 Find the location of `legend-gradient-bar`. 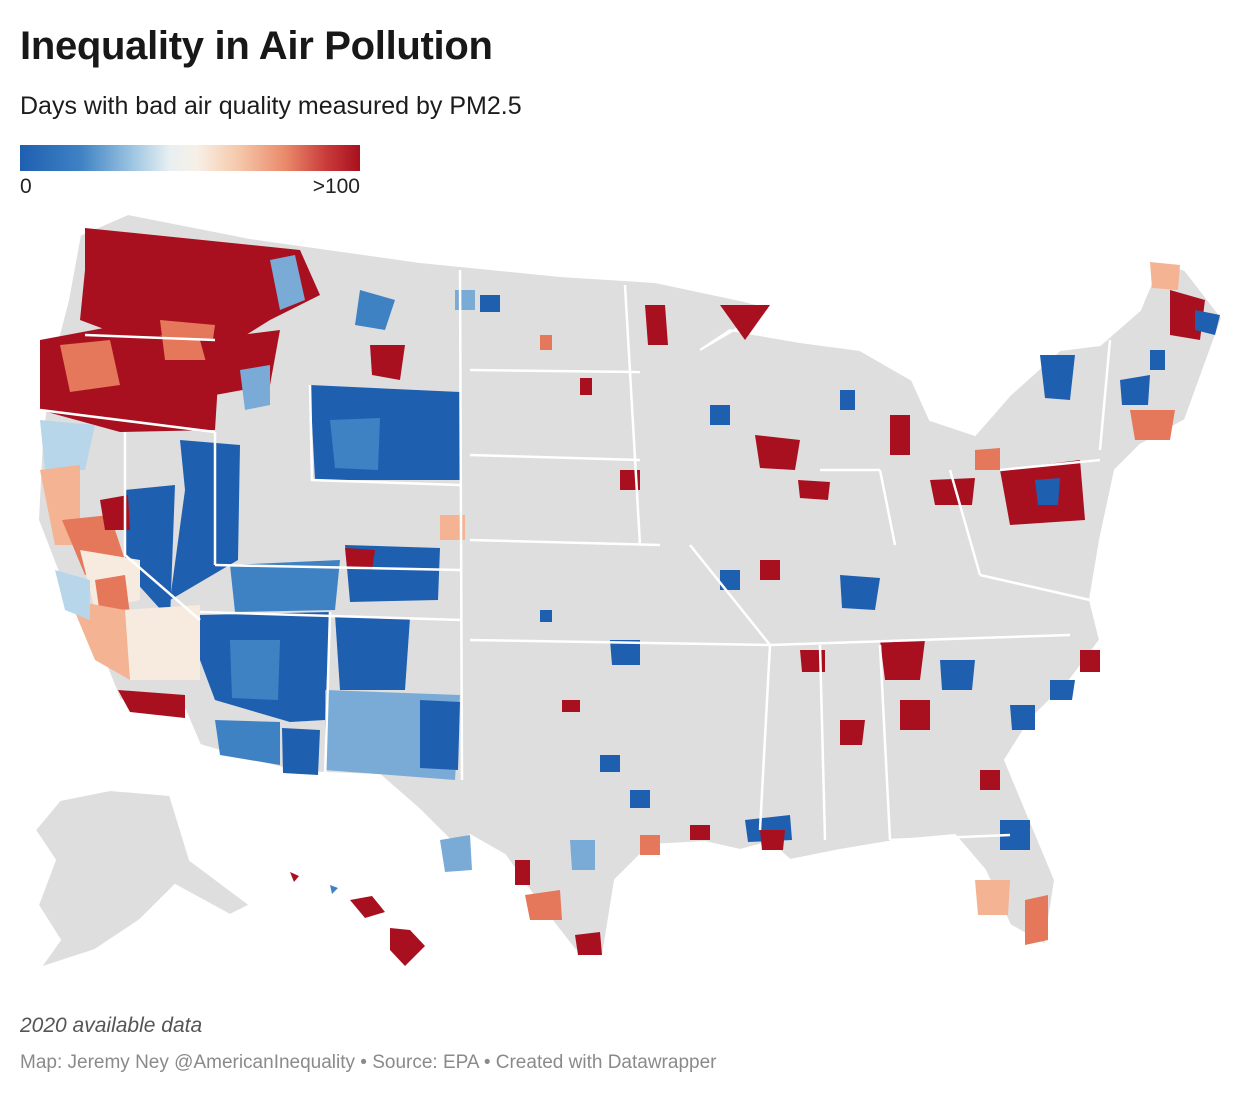

legend-gradient-bar is located at coordinates (190, 158).